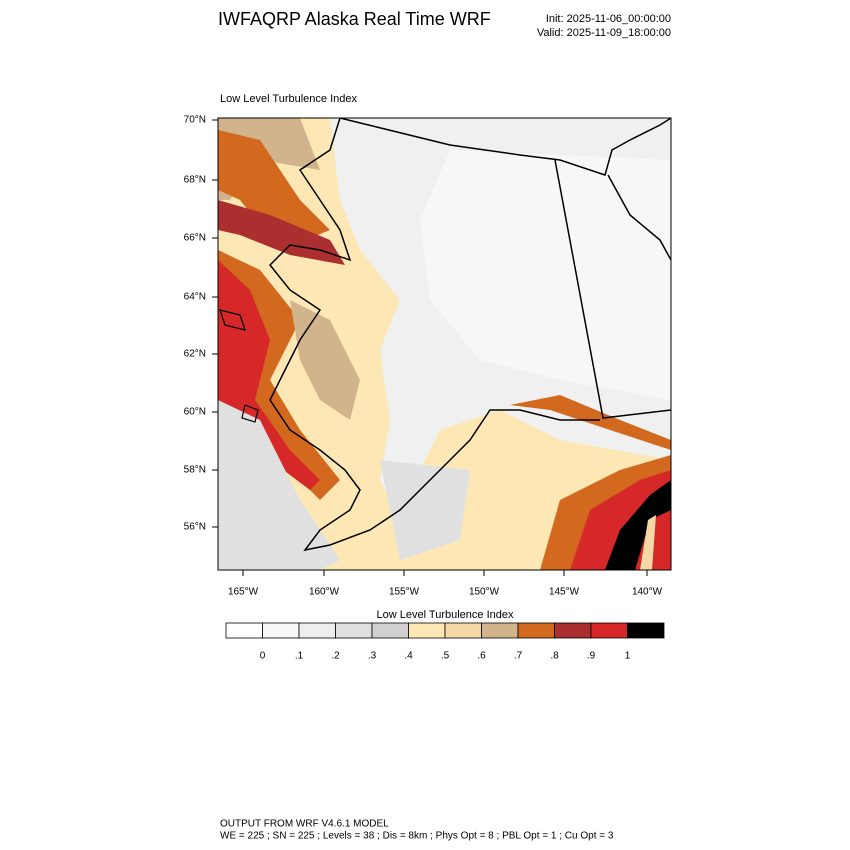 The width and height of the screenshot is (850, 850). What do you see at coordinates (263, 656) in the screenshot?
I see `colorbar-label: 0` at bounding box center [263, 656].